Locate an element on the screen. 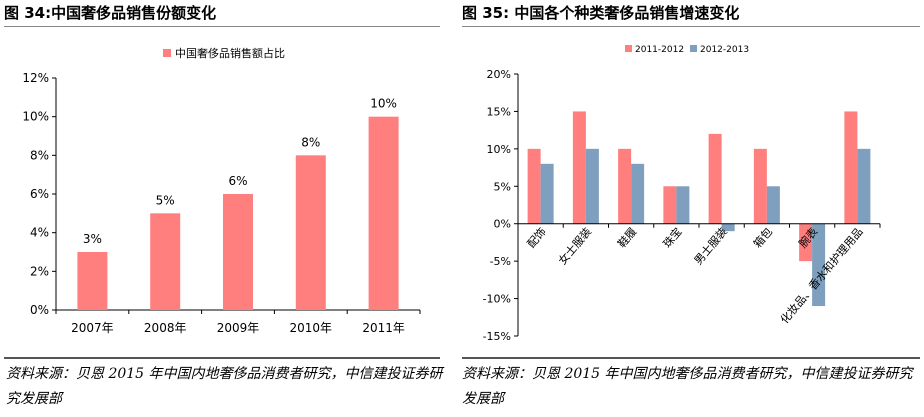 This screenshot has height=417, width=924. y-tick-label: 20% is located at coordinates (499, 74).